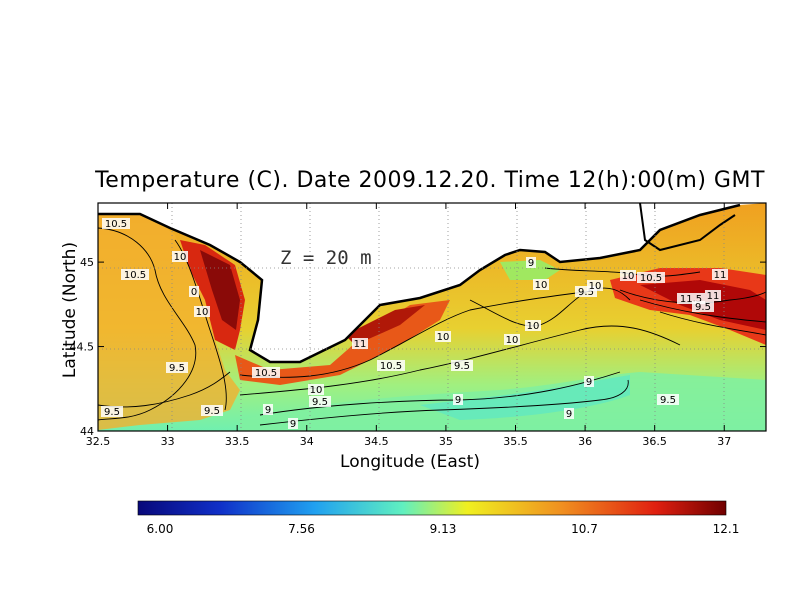 The height and width of the screenshot is (600, 800). I want to click on colorbar-tick-label: 9.13, so click(443, 529).